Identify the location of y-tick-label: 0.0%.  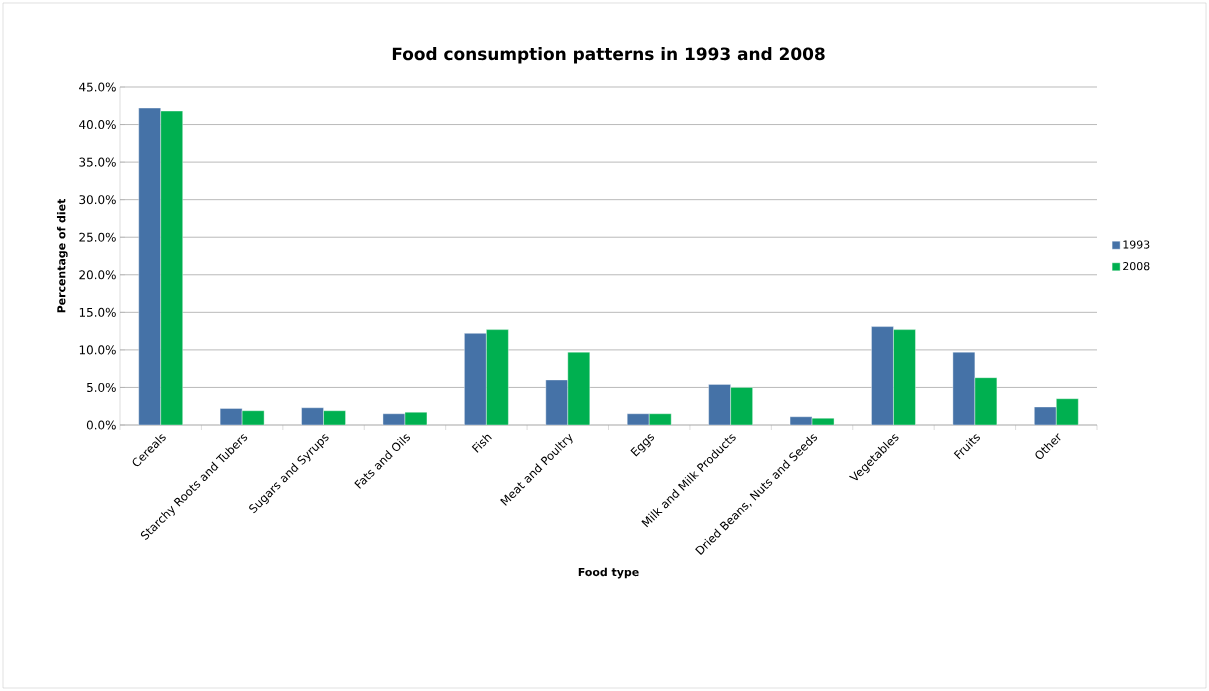
(101, 425).